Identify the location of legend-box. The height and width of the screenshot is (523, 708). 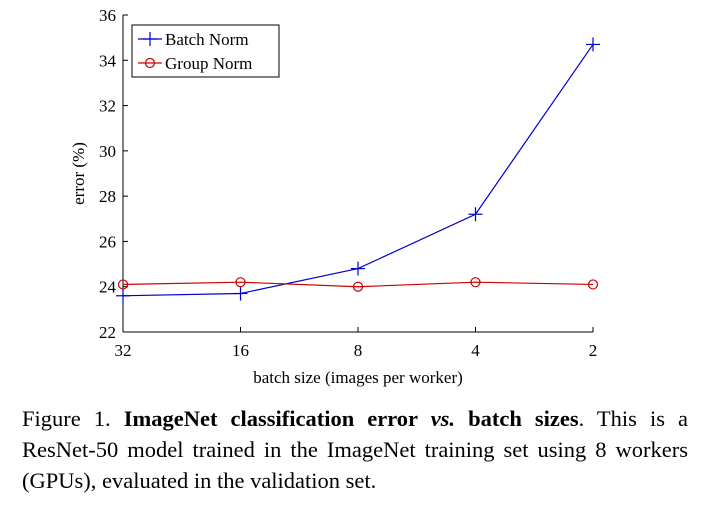
(205, 51).